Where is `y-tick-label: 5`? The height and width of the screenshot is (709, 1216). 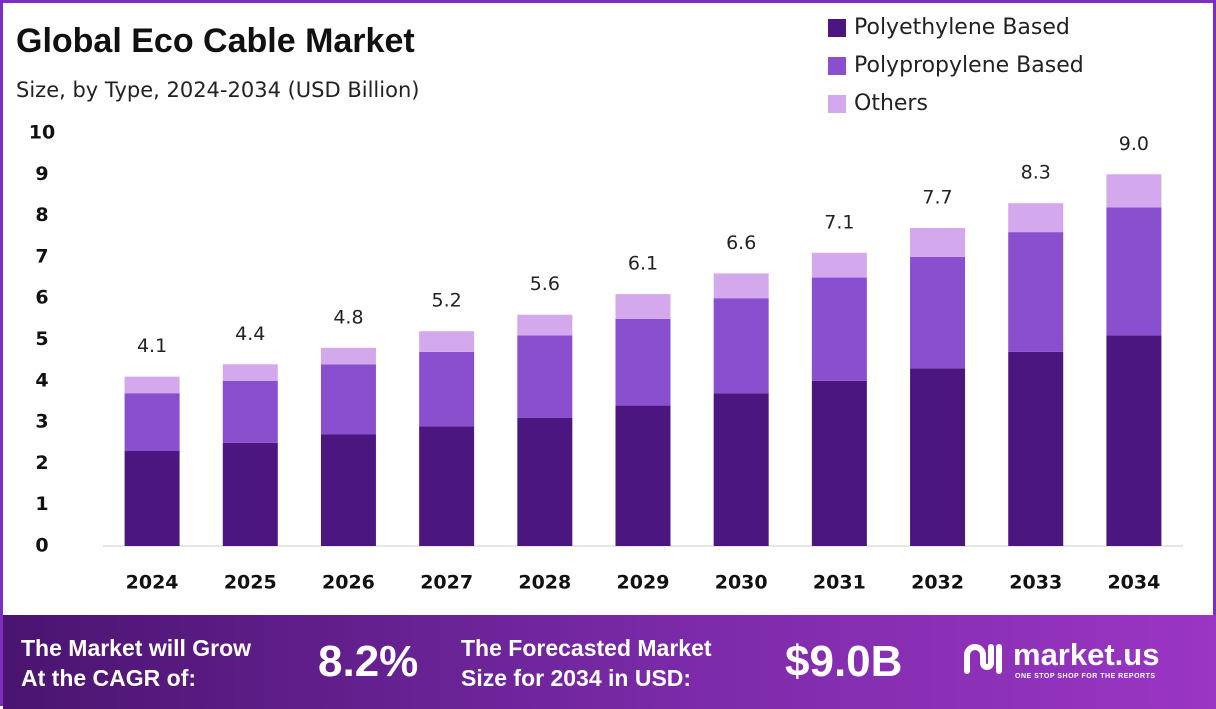
y-tick-label: 5 is located at coordinates (41, 339).